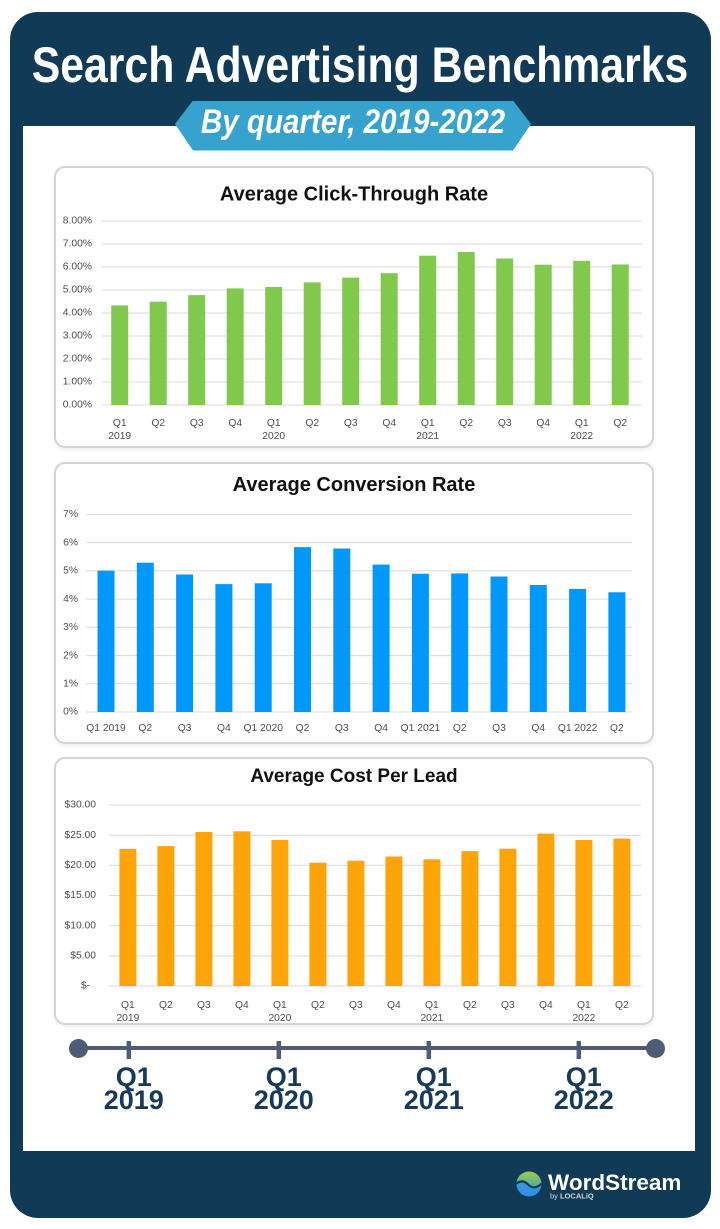  What do you see at coordinates (70, 542) in the screenshot?
I see `svg-text: 6%` at bounding box center [70, 542].